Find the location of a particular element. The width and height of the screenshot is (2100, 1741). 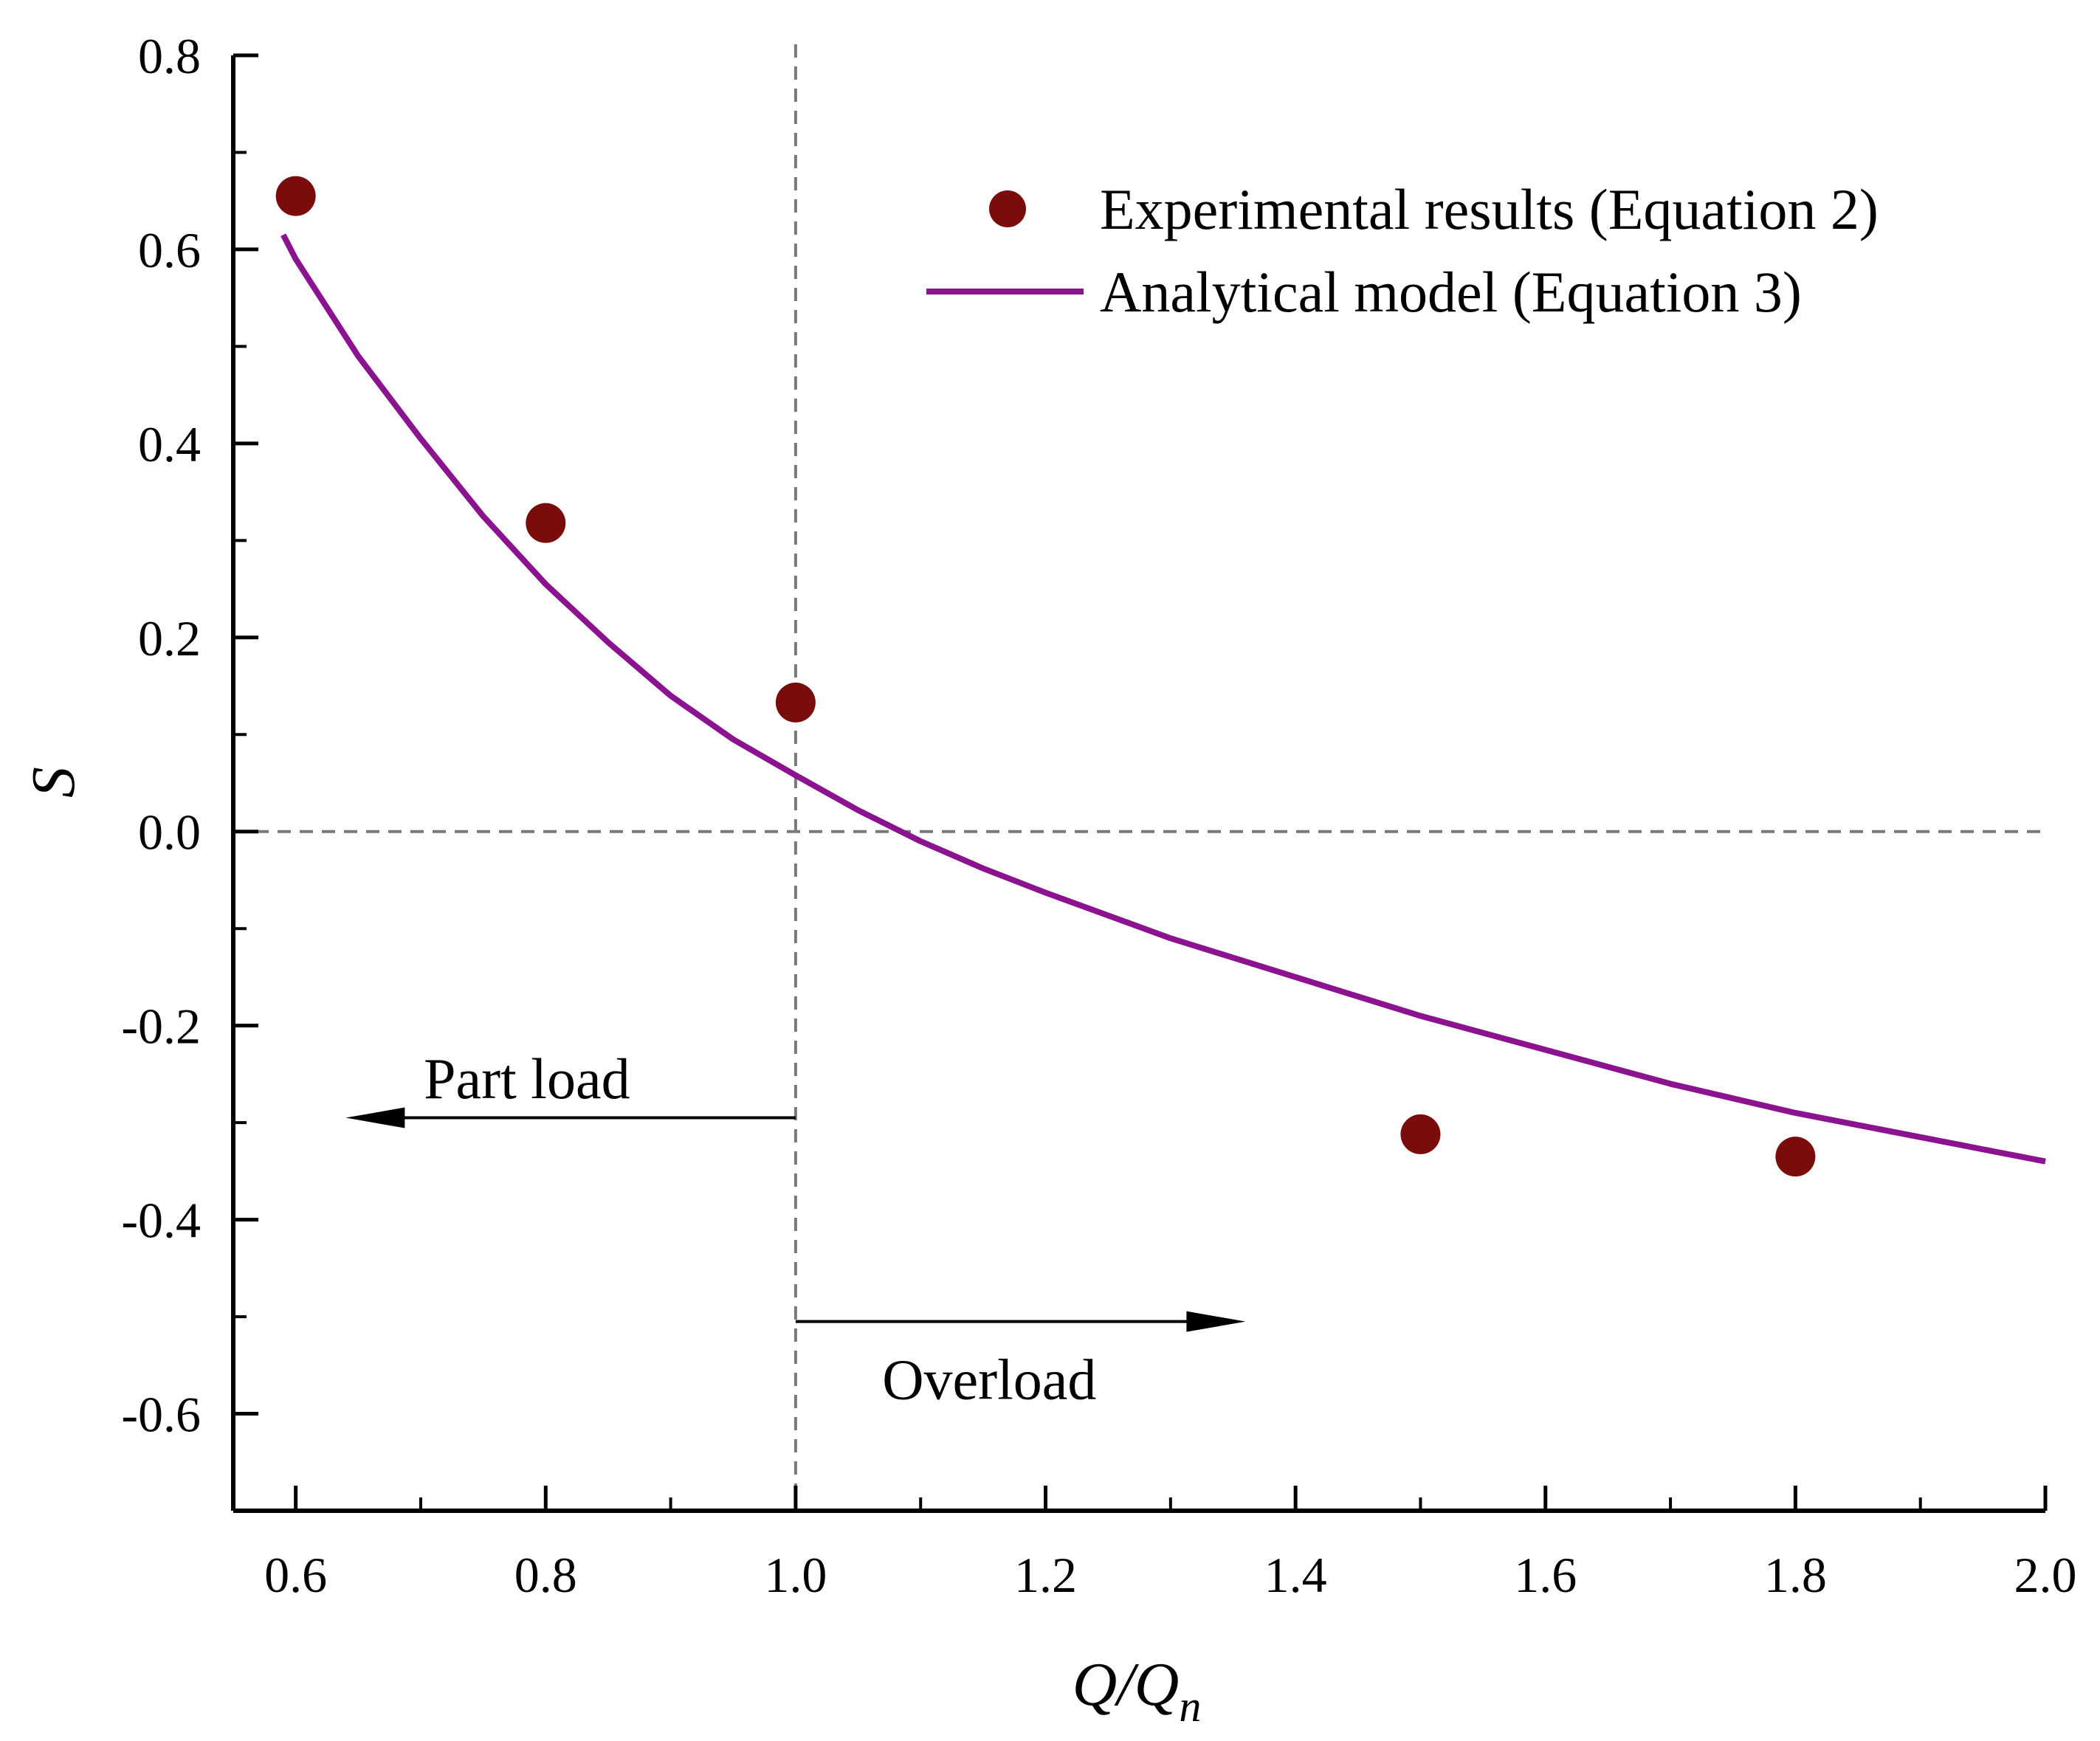

x-tick-label: 1.4 is located at coordinates (1295, 1575).